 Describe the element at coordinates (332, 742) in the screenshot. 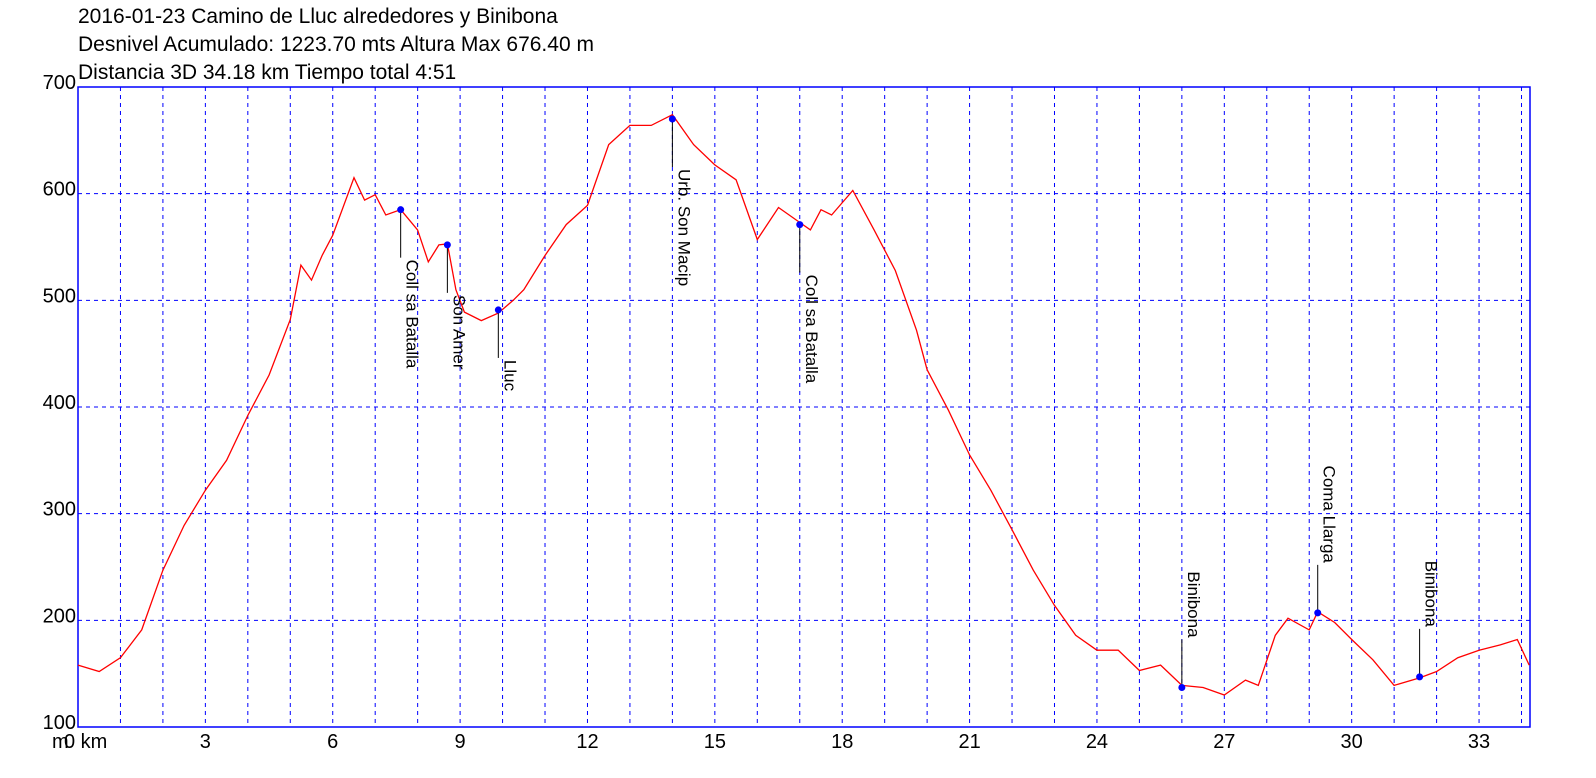

I see `x-tick-label: 6` at that location.